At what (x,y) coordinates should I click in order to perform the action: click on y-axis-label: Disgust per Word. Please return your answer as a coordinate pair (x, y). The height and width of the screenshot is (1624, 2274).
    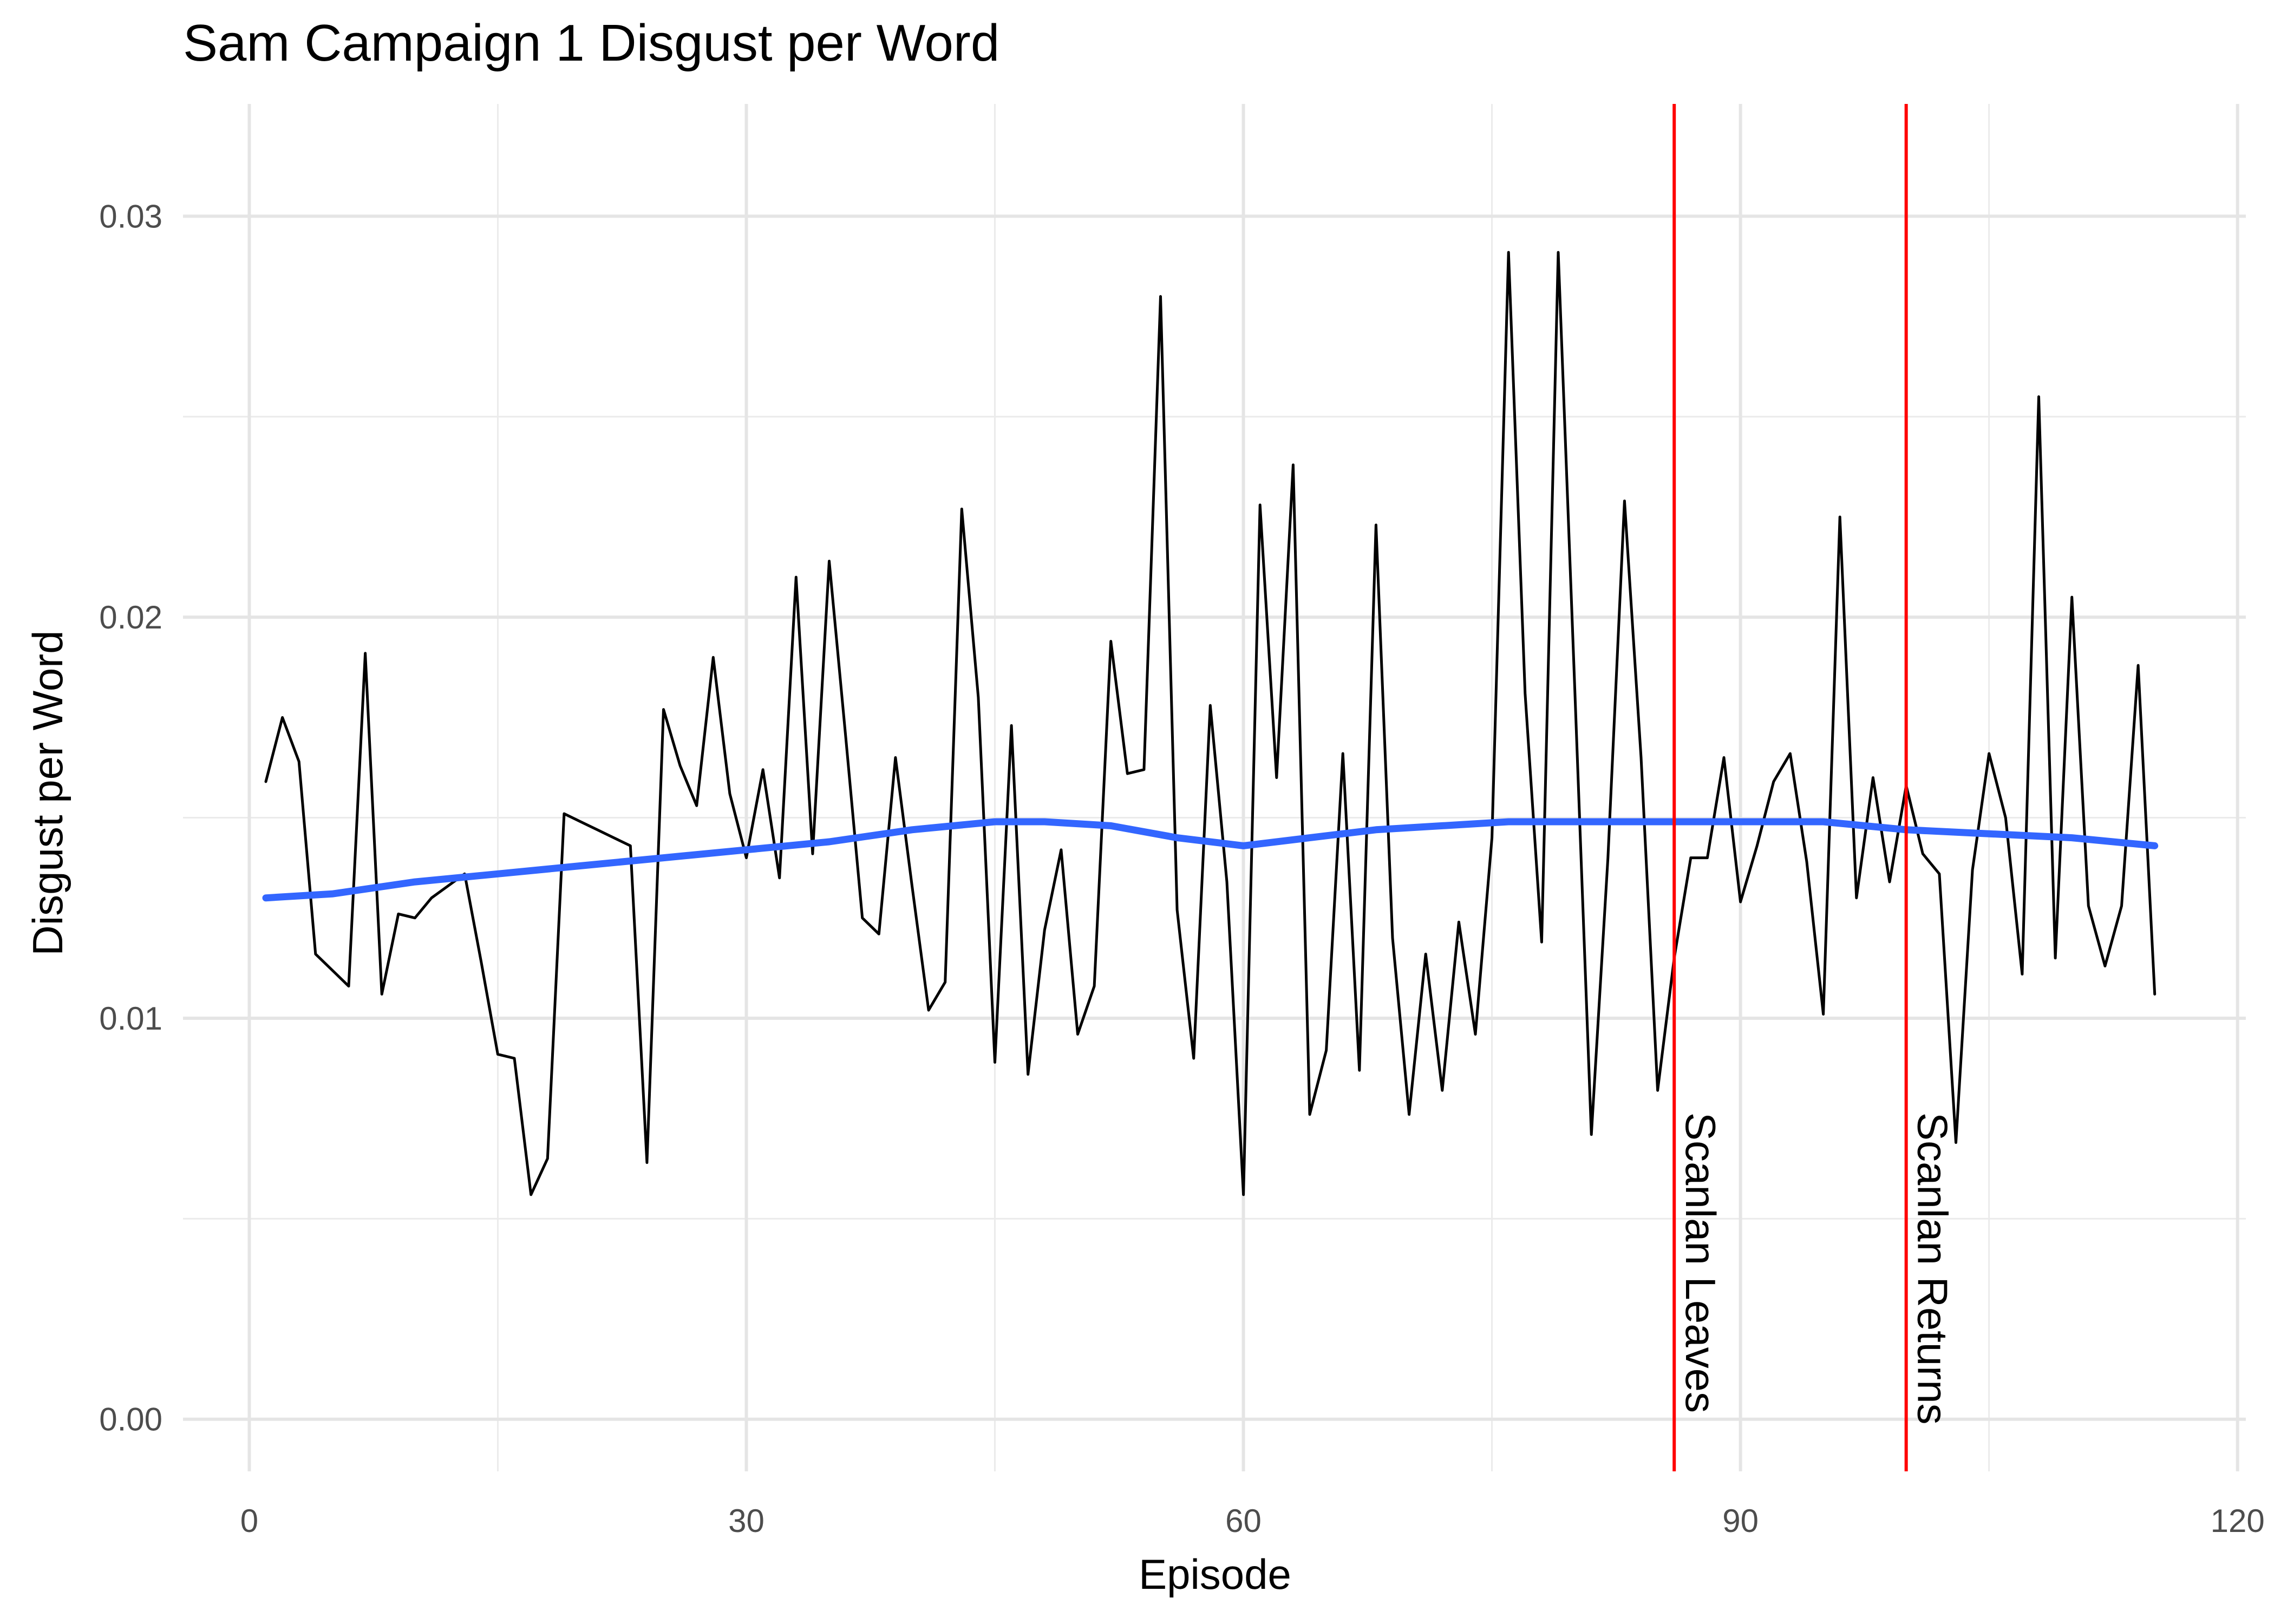
    Looking at the image, I should click on (48, 792).